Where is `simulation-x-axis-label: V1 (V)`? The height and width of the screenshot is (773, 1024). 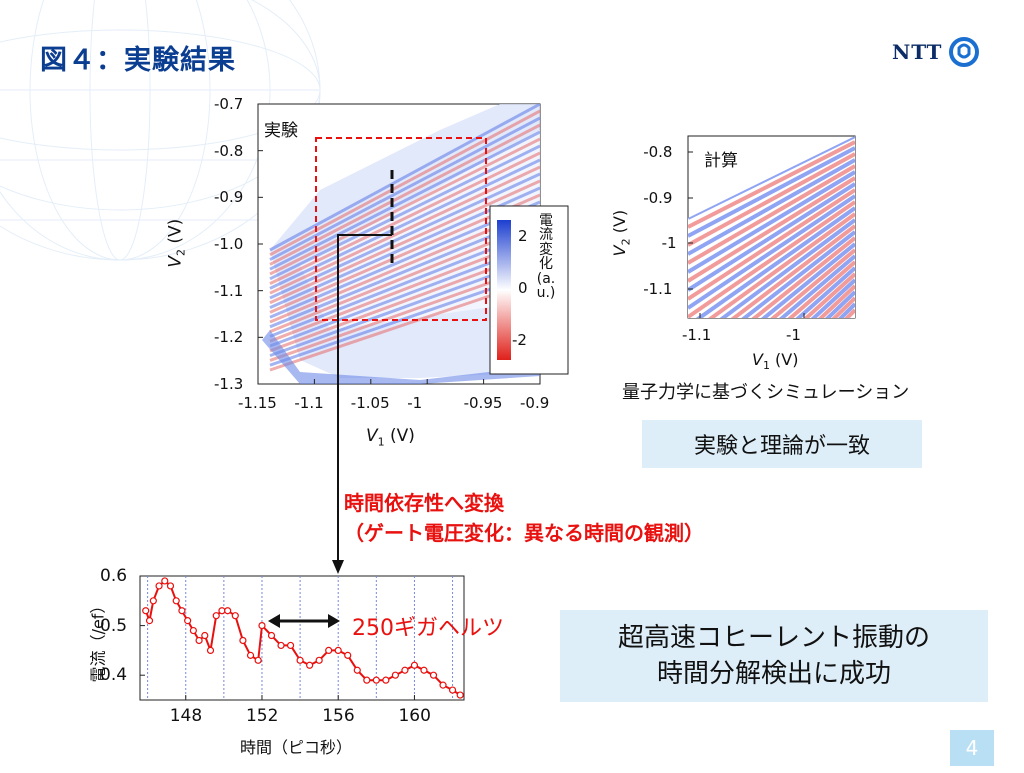 simulation-x-axis-label: V1 (V) is located at coordinates (775, 361).